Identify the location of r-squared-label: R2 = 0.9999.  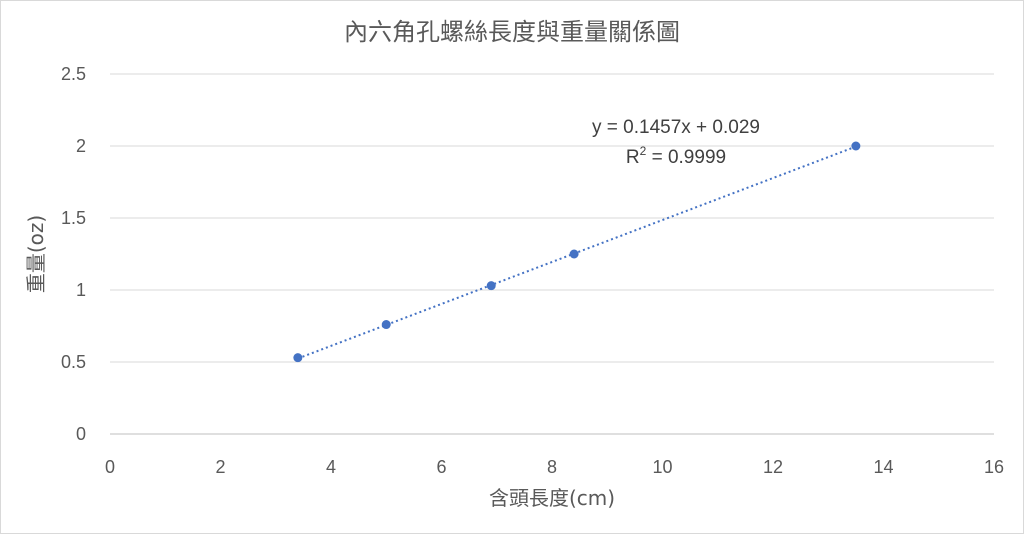
(676, 156).